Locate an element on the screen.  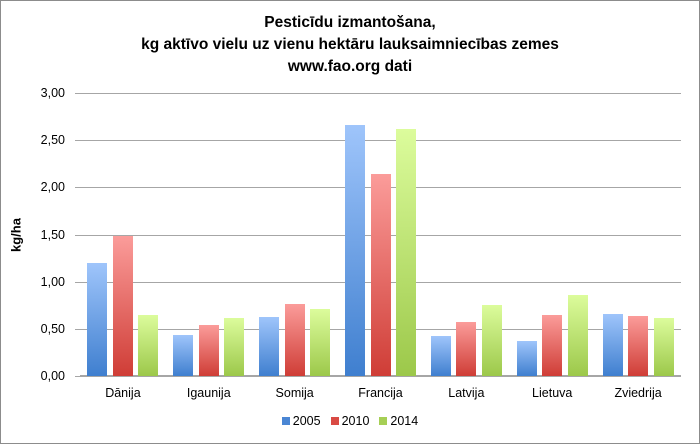
bar-igaunija-2010 is located at coordinates (208, 350).